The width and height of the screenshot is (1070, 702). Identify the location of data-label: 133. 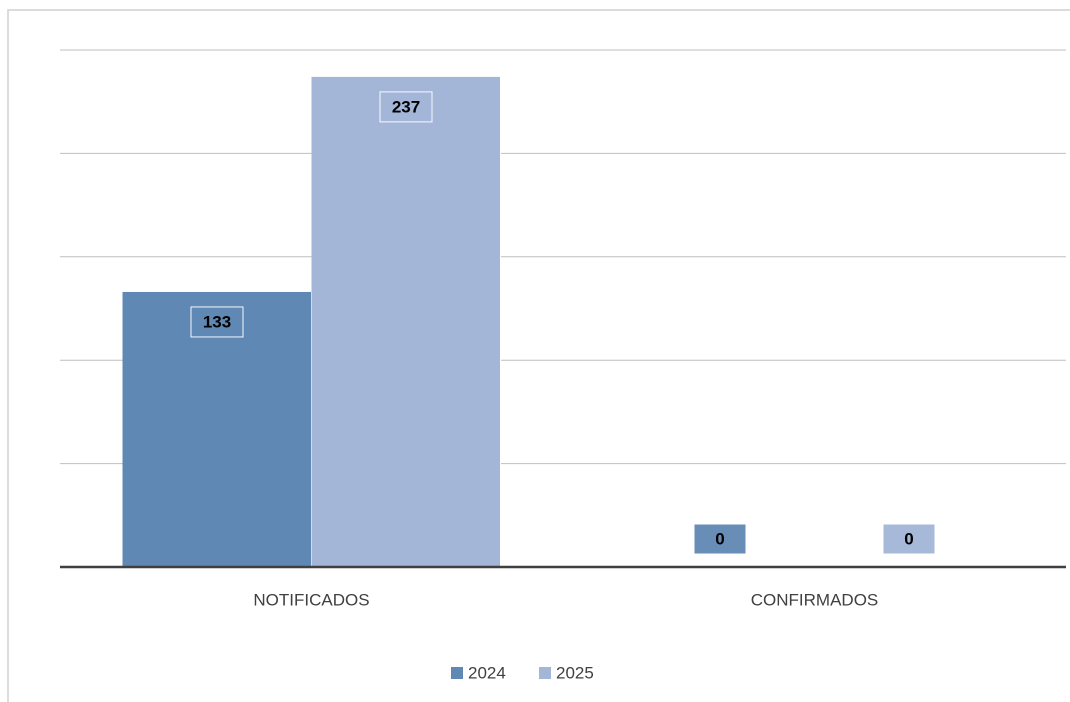
(217, 321).